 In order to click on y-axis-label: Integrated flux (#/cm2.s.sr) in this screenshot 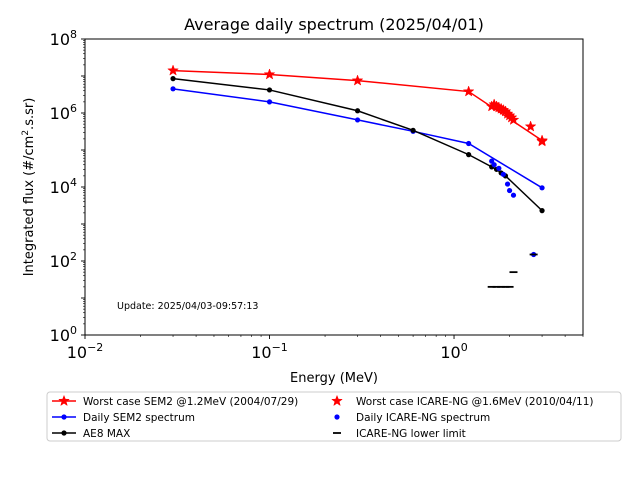, I will do `click(29, 187)`.